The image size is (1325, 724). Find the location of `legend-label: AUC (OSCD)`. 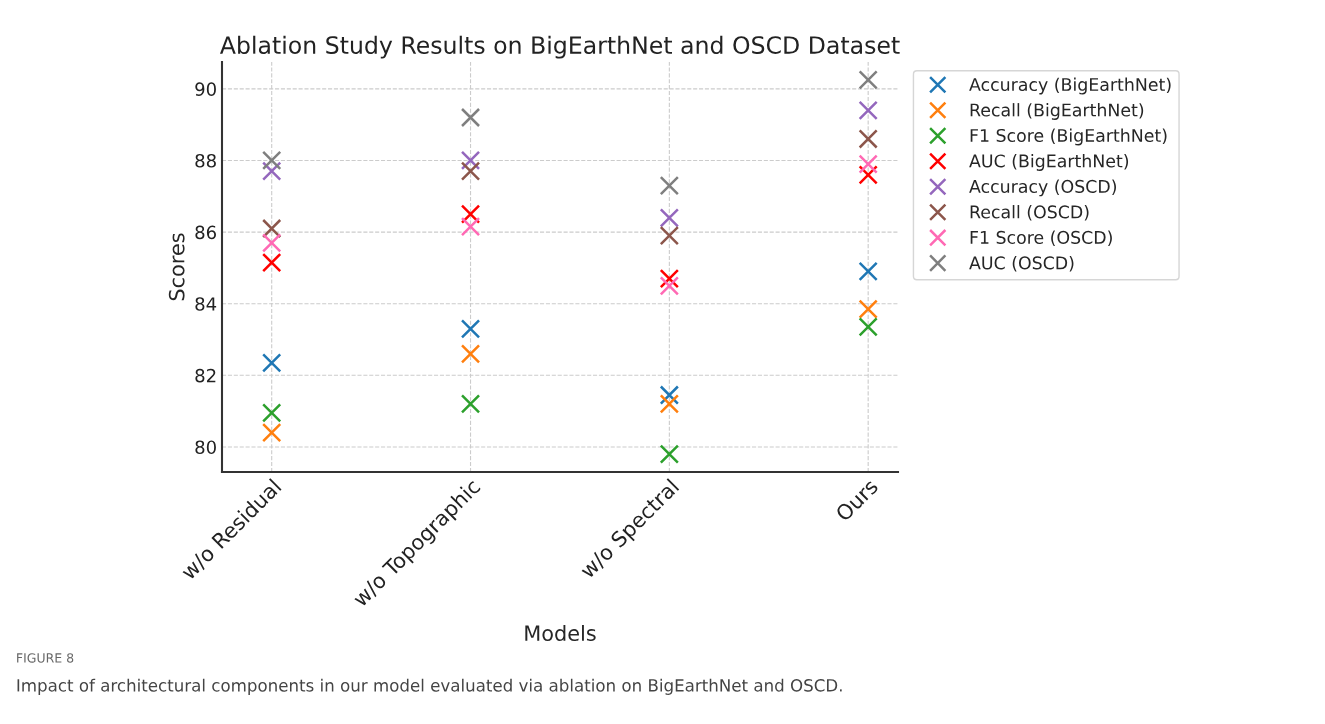

legend-label: AUC (OSCD) is located at coordinates (1021, 264).